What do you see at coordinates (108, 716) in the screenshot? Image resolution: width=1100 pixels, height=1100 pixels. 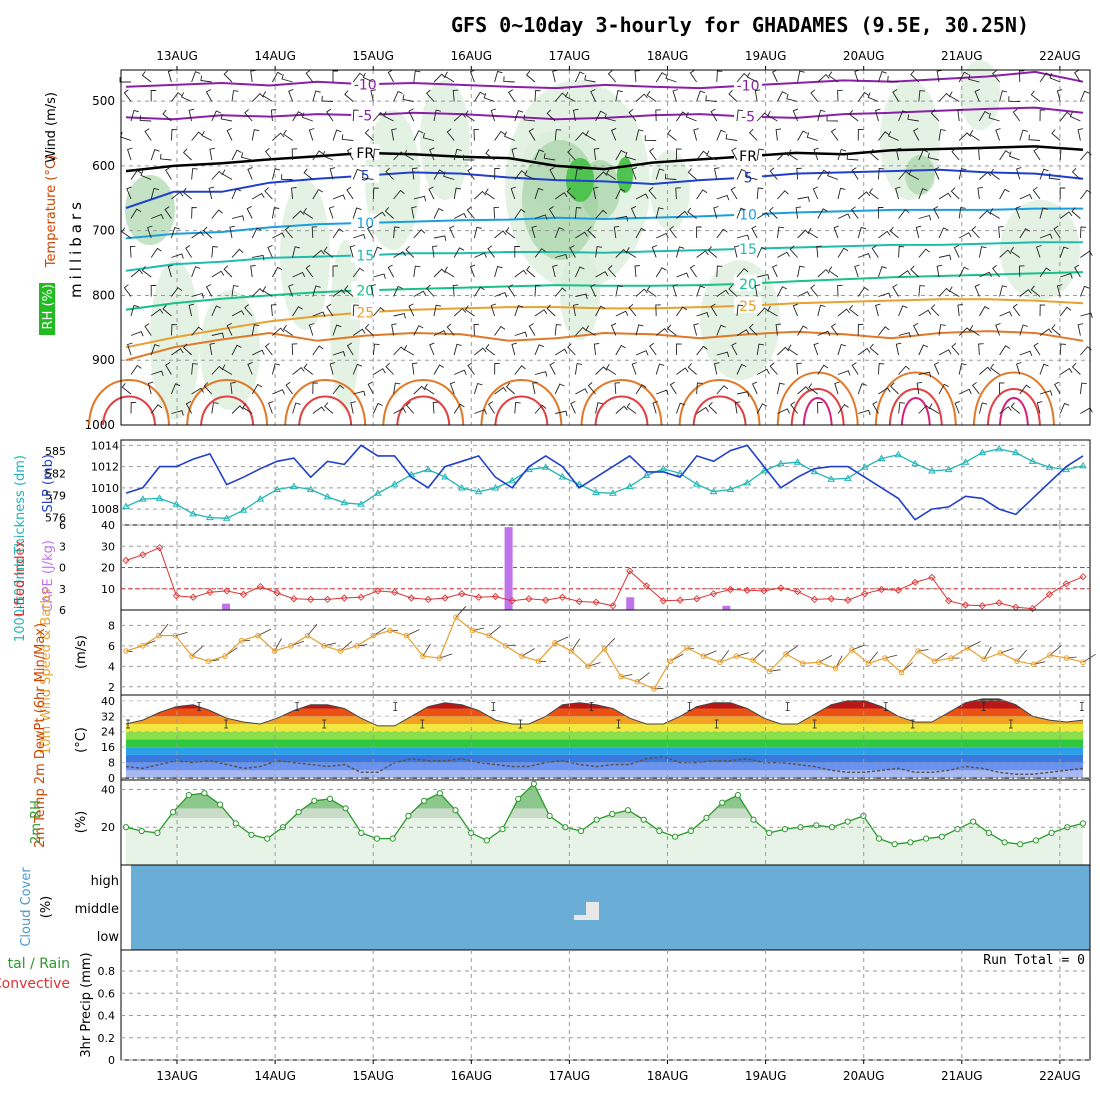 I see `tmp-ytick: 32` at bounding box center [108, 716].